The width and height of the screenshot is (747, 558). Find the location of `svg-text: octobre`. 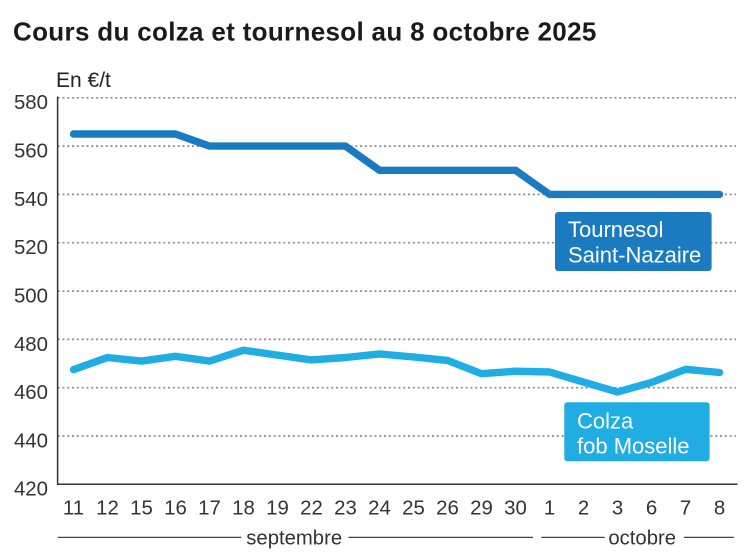

svg-text: octobre is located at coordinates (642, 538).